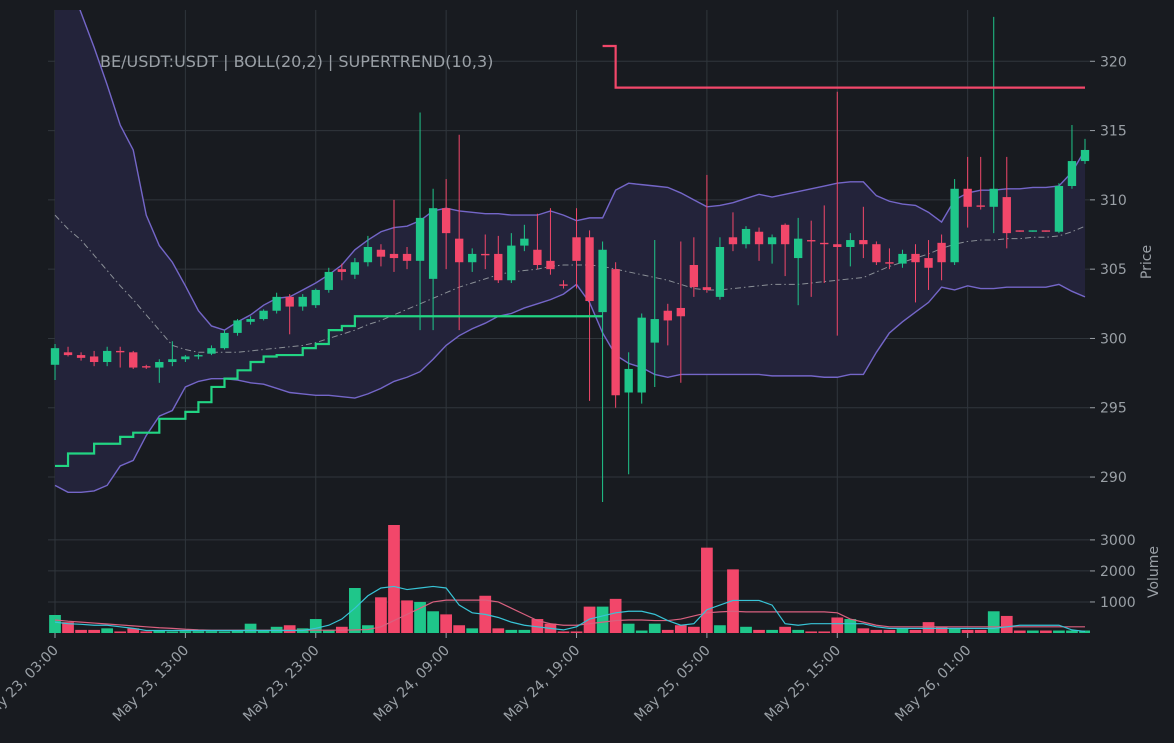 The height and width of the screenshot is (743, 1174). I want to click on volume-axis-label: Volume, so click(1154, 572).